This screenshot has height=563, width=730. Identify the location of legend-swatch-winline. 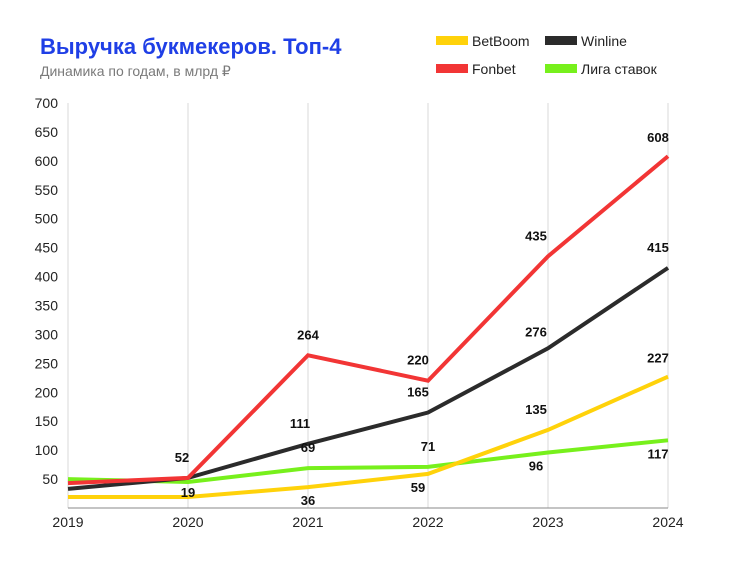
(561, 40).